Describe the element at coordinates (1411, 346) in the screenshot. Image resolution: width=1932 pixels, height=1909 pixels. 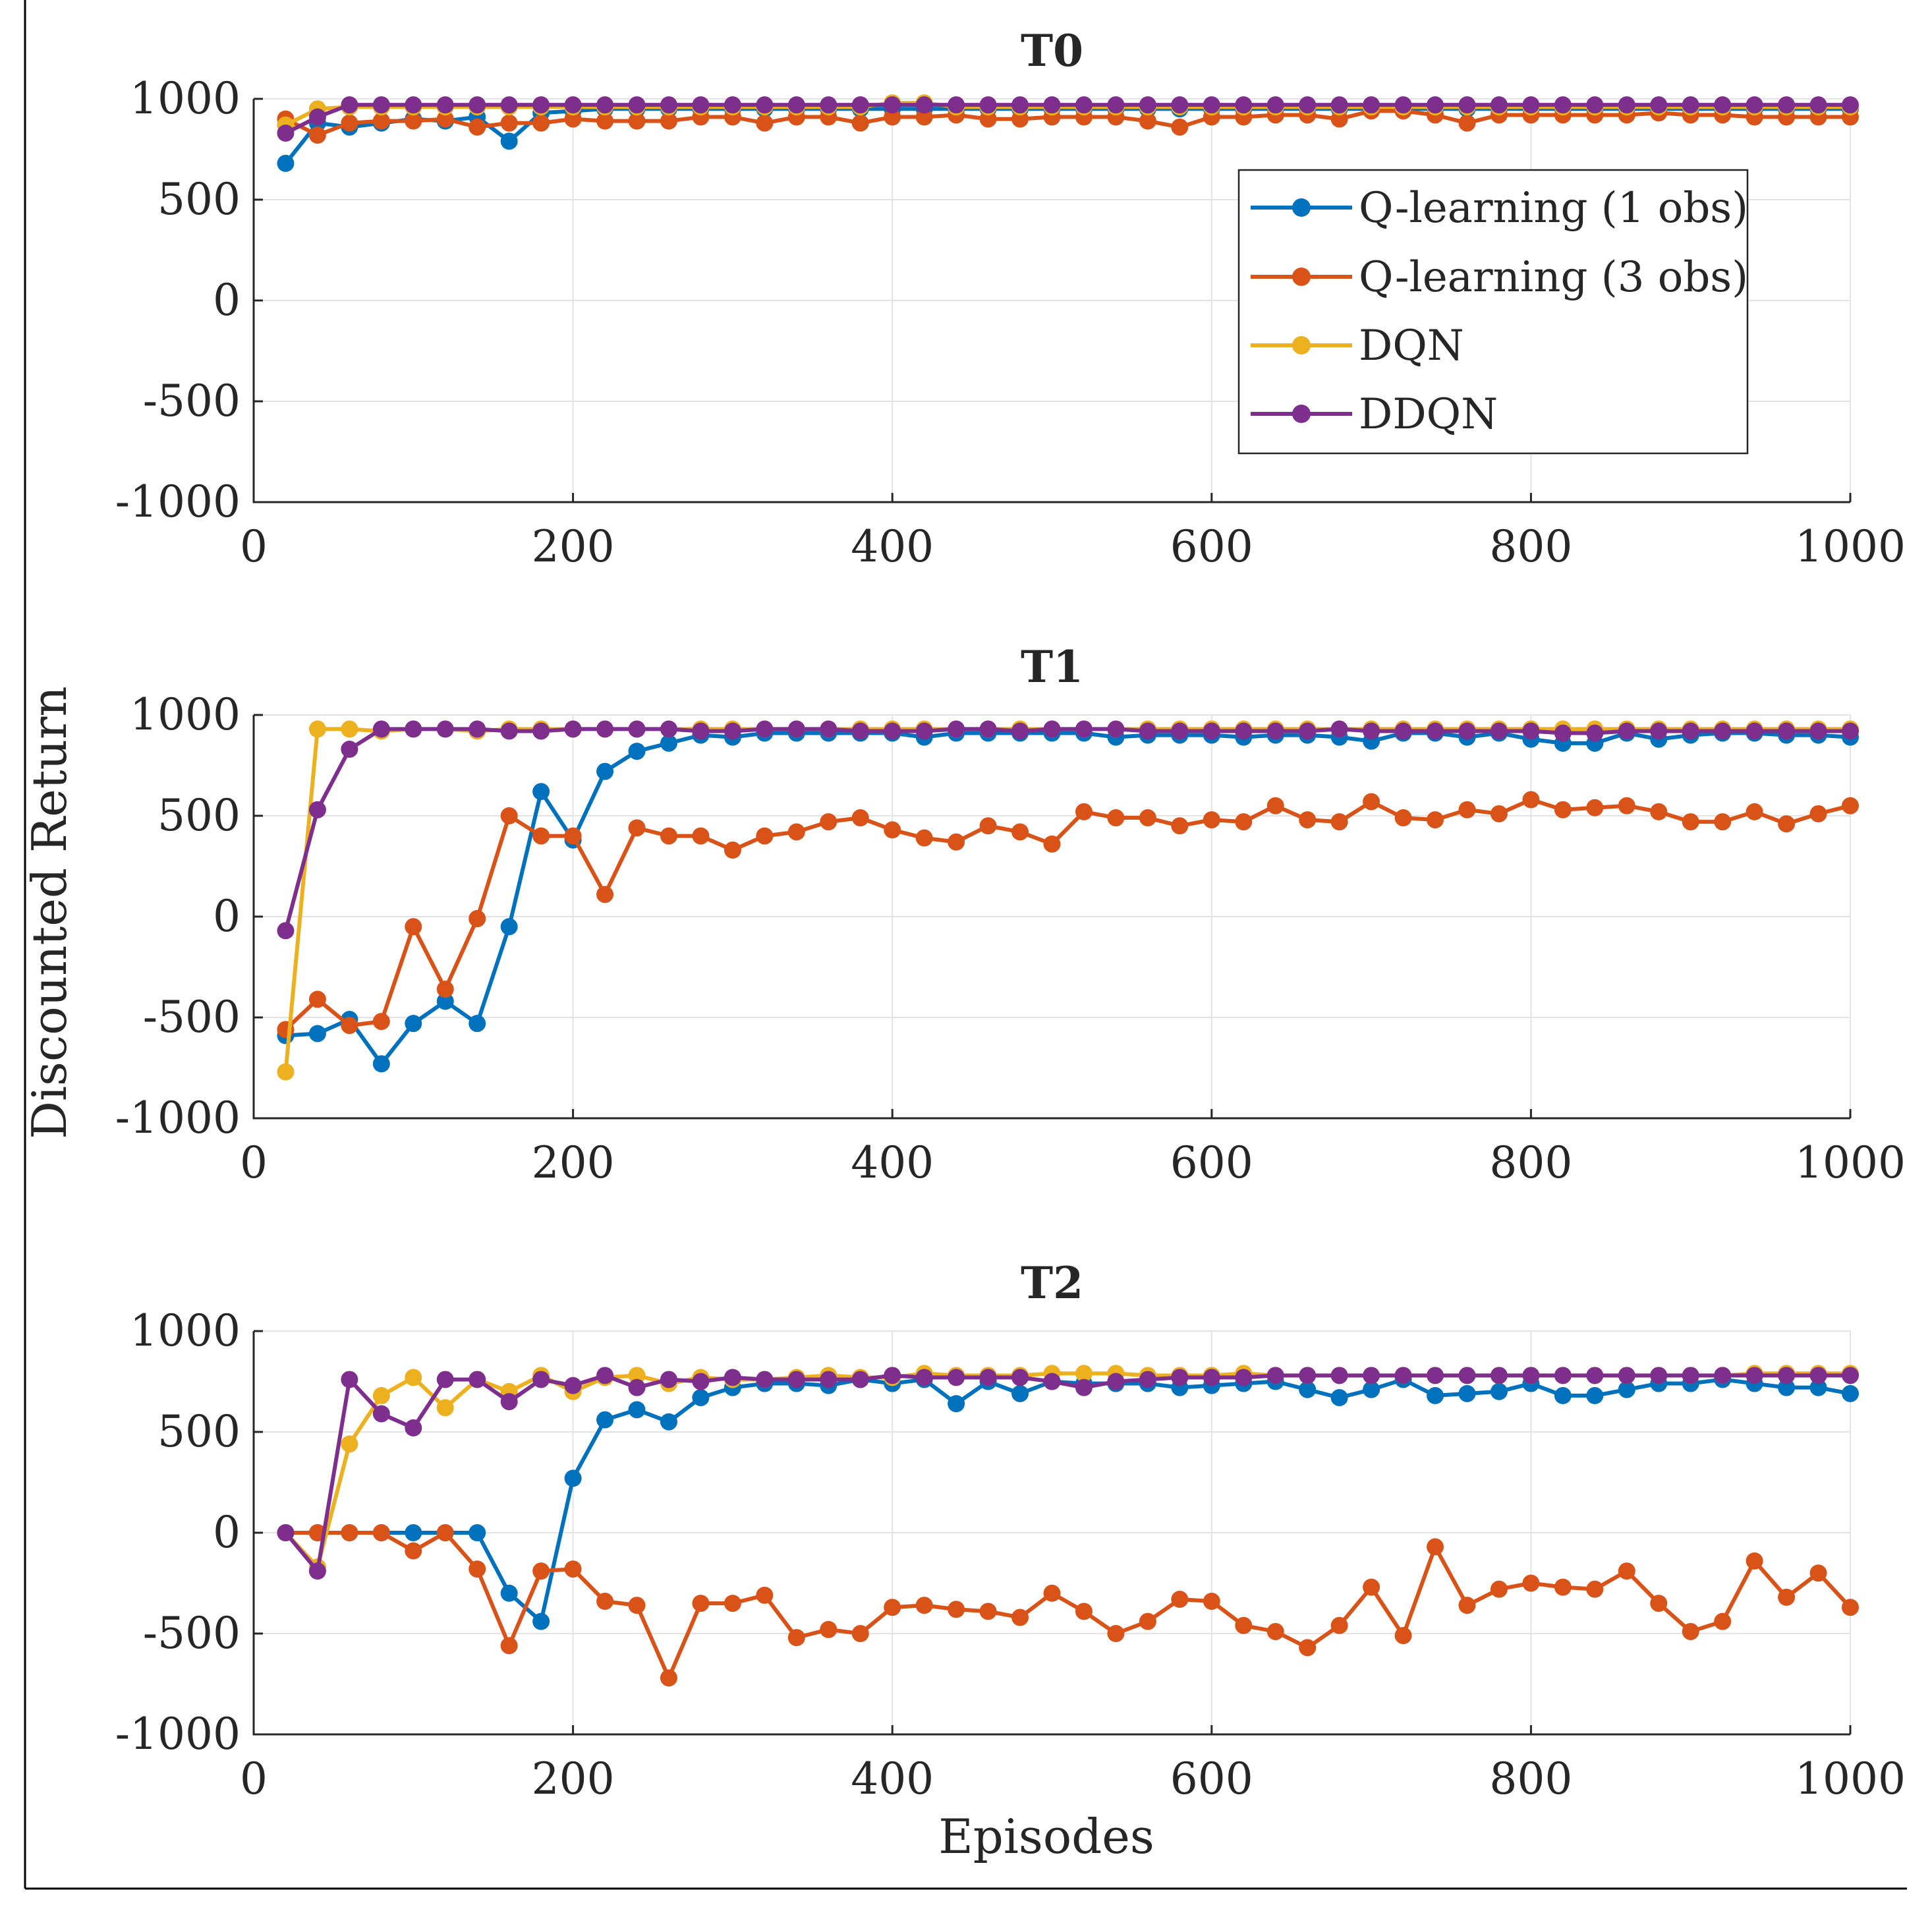
I see `legend-label-dqn: DQN` at that location.